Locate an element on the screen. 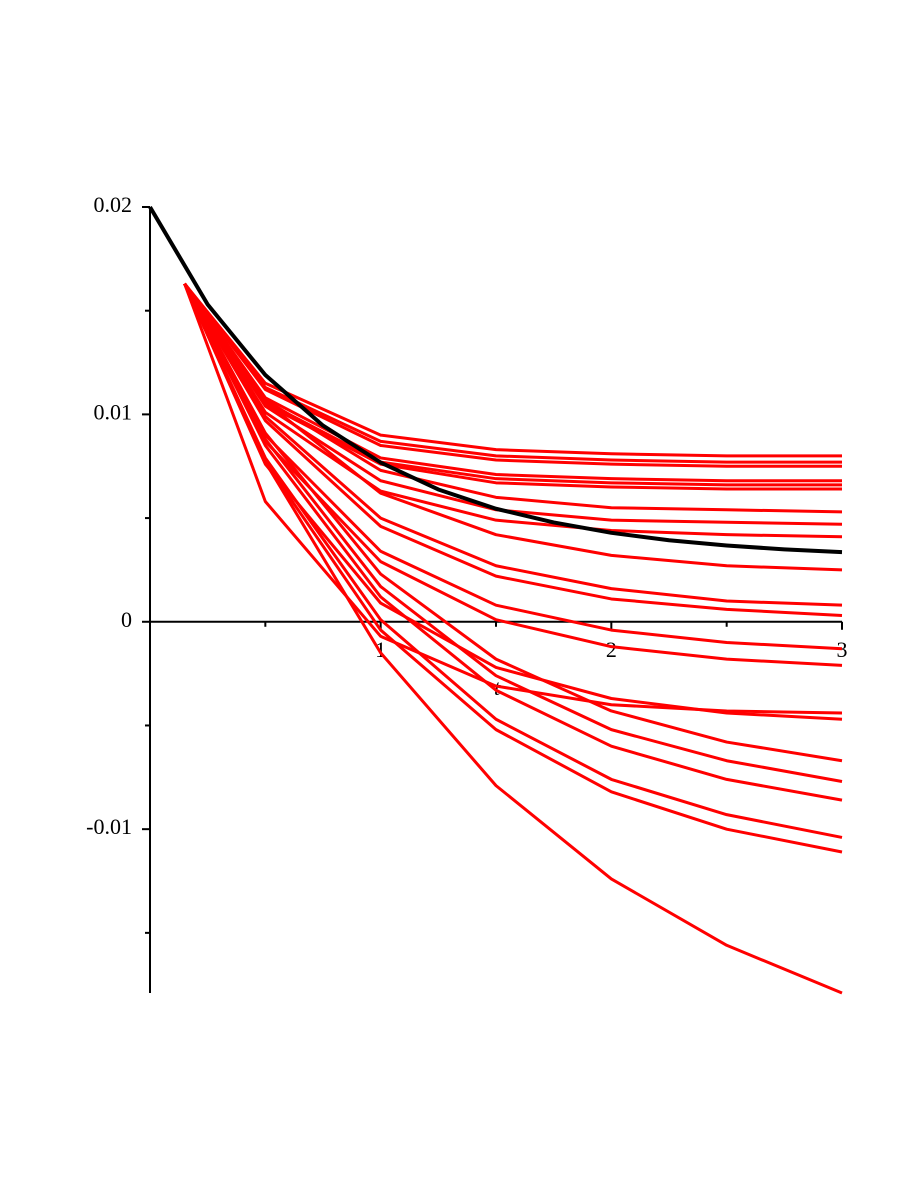 Image resolution: width=917 pixels, height=1187 pixels. x-tick-label: 3 is located at coordinates (842, 649).